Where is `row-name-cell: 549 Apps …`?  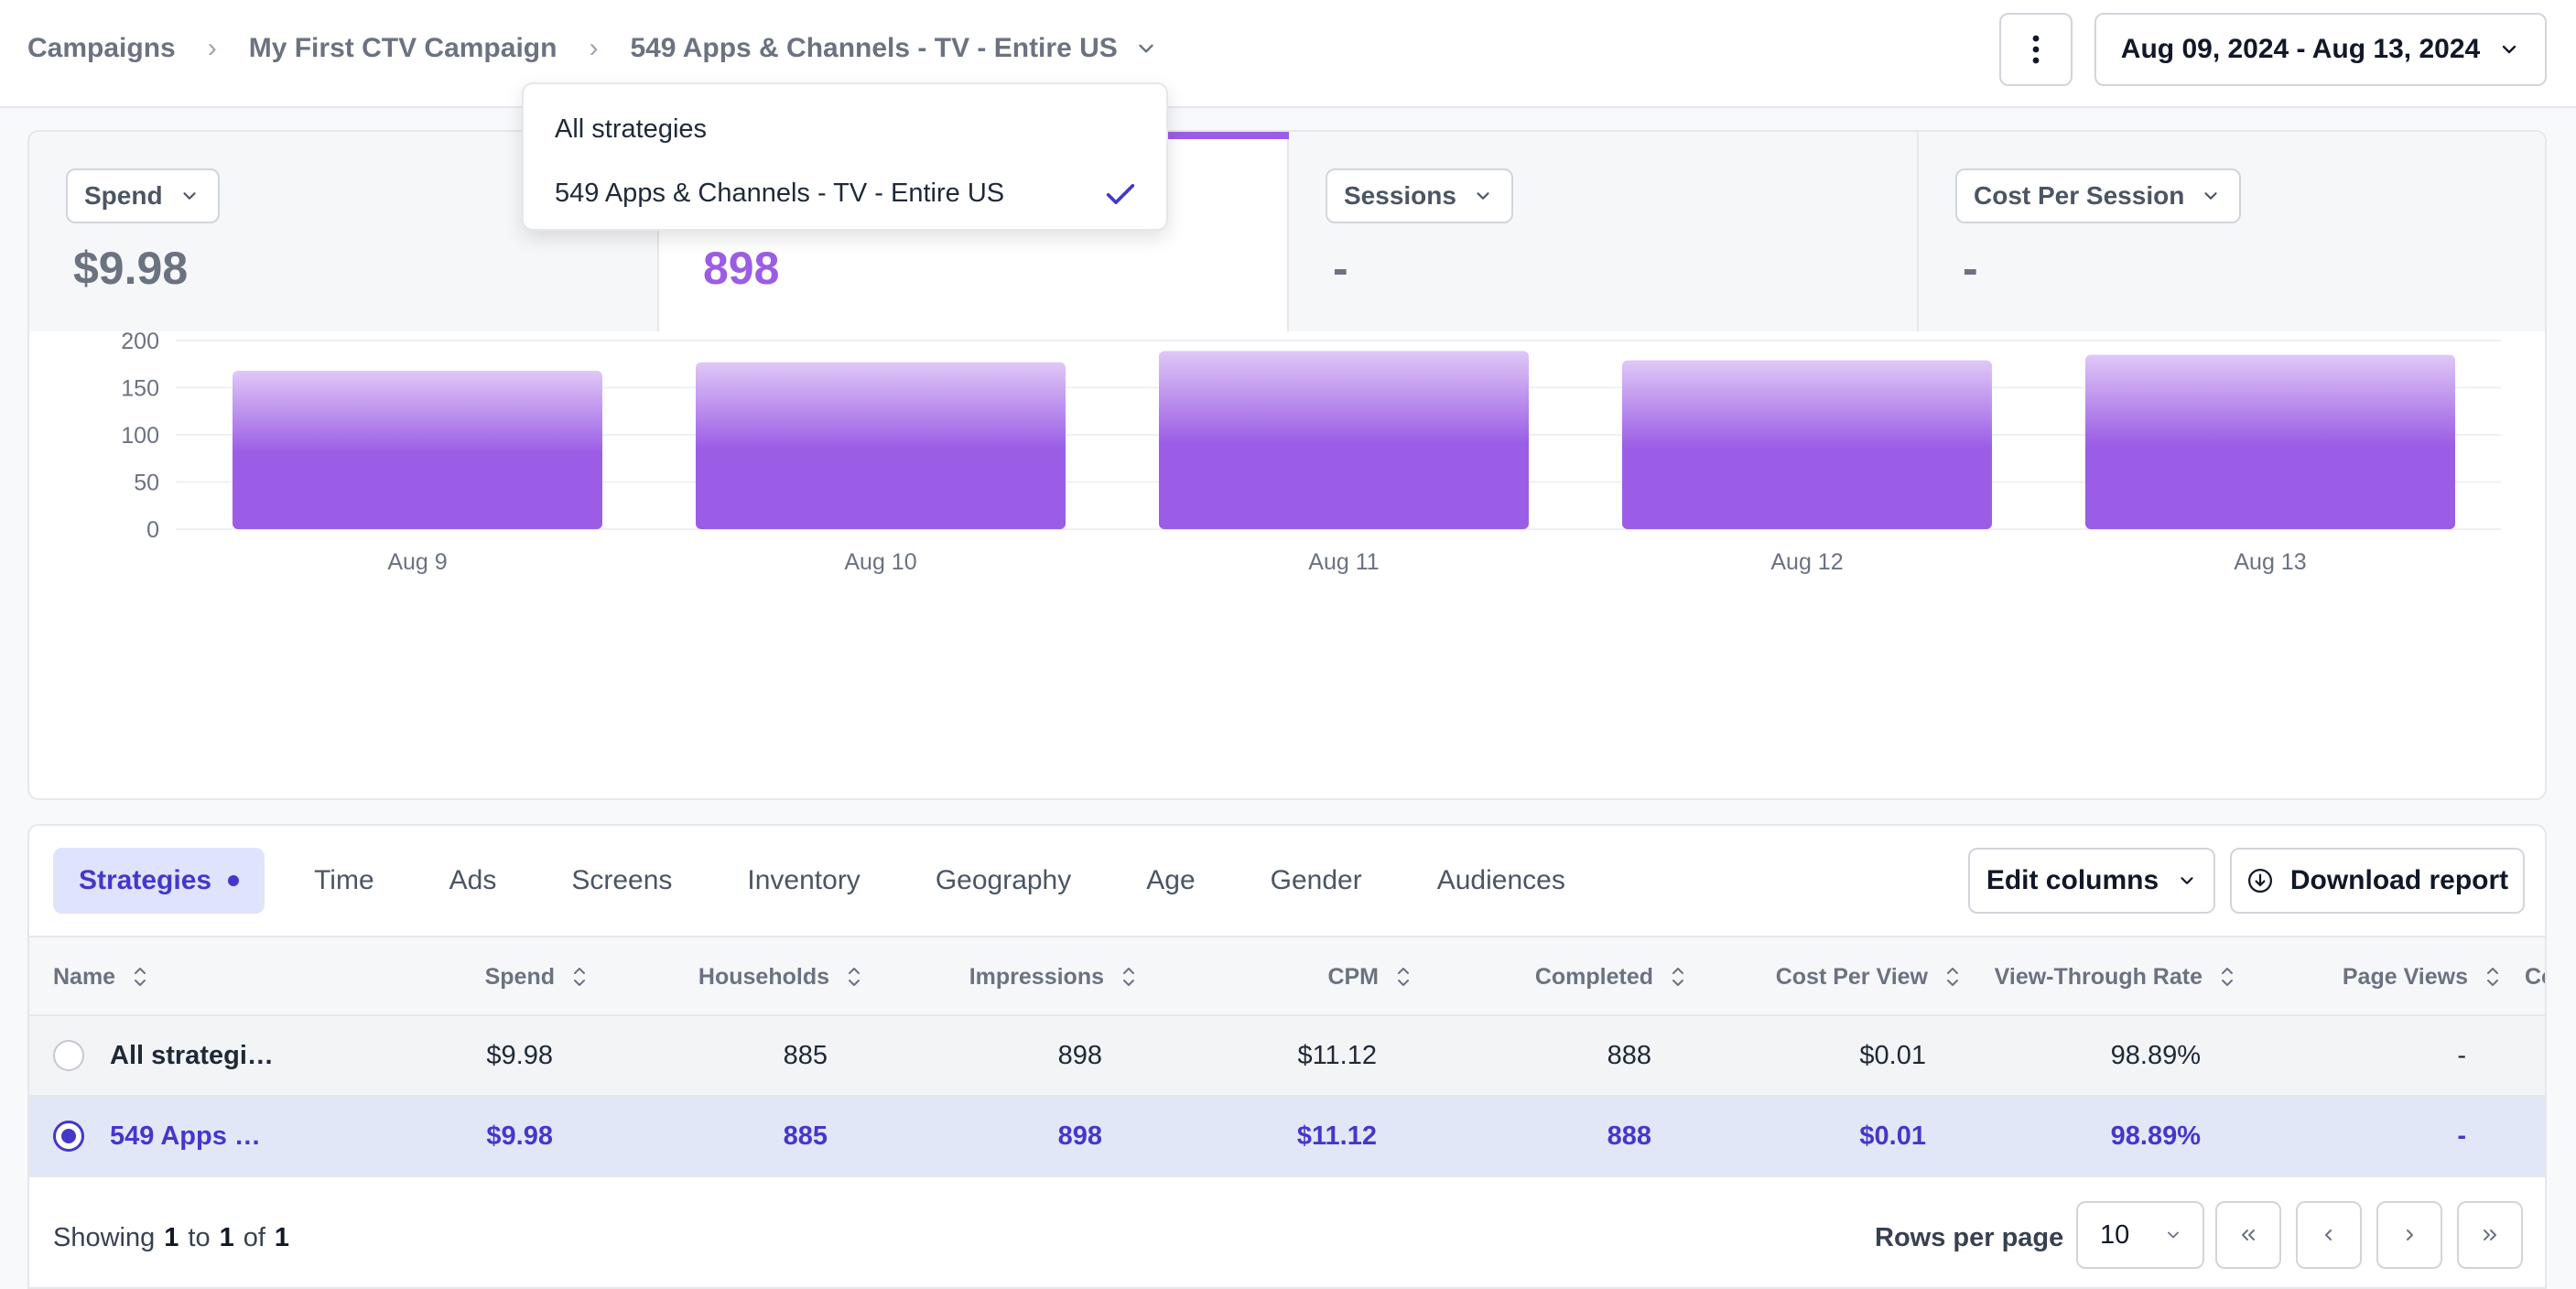 row-name-cell: 549 Apps … is located at coordinates (186, 1136).